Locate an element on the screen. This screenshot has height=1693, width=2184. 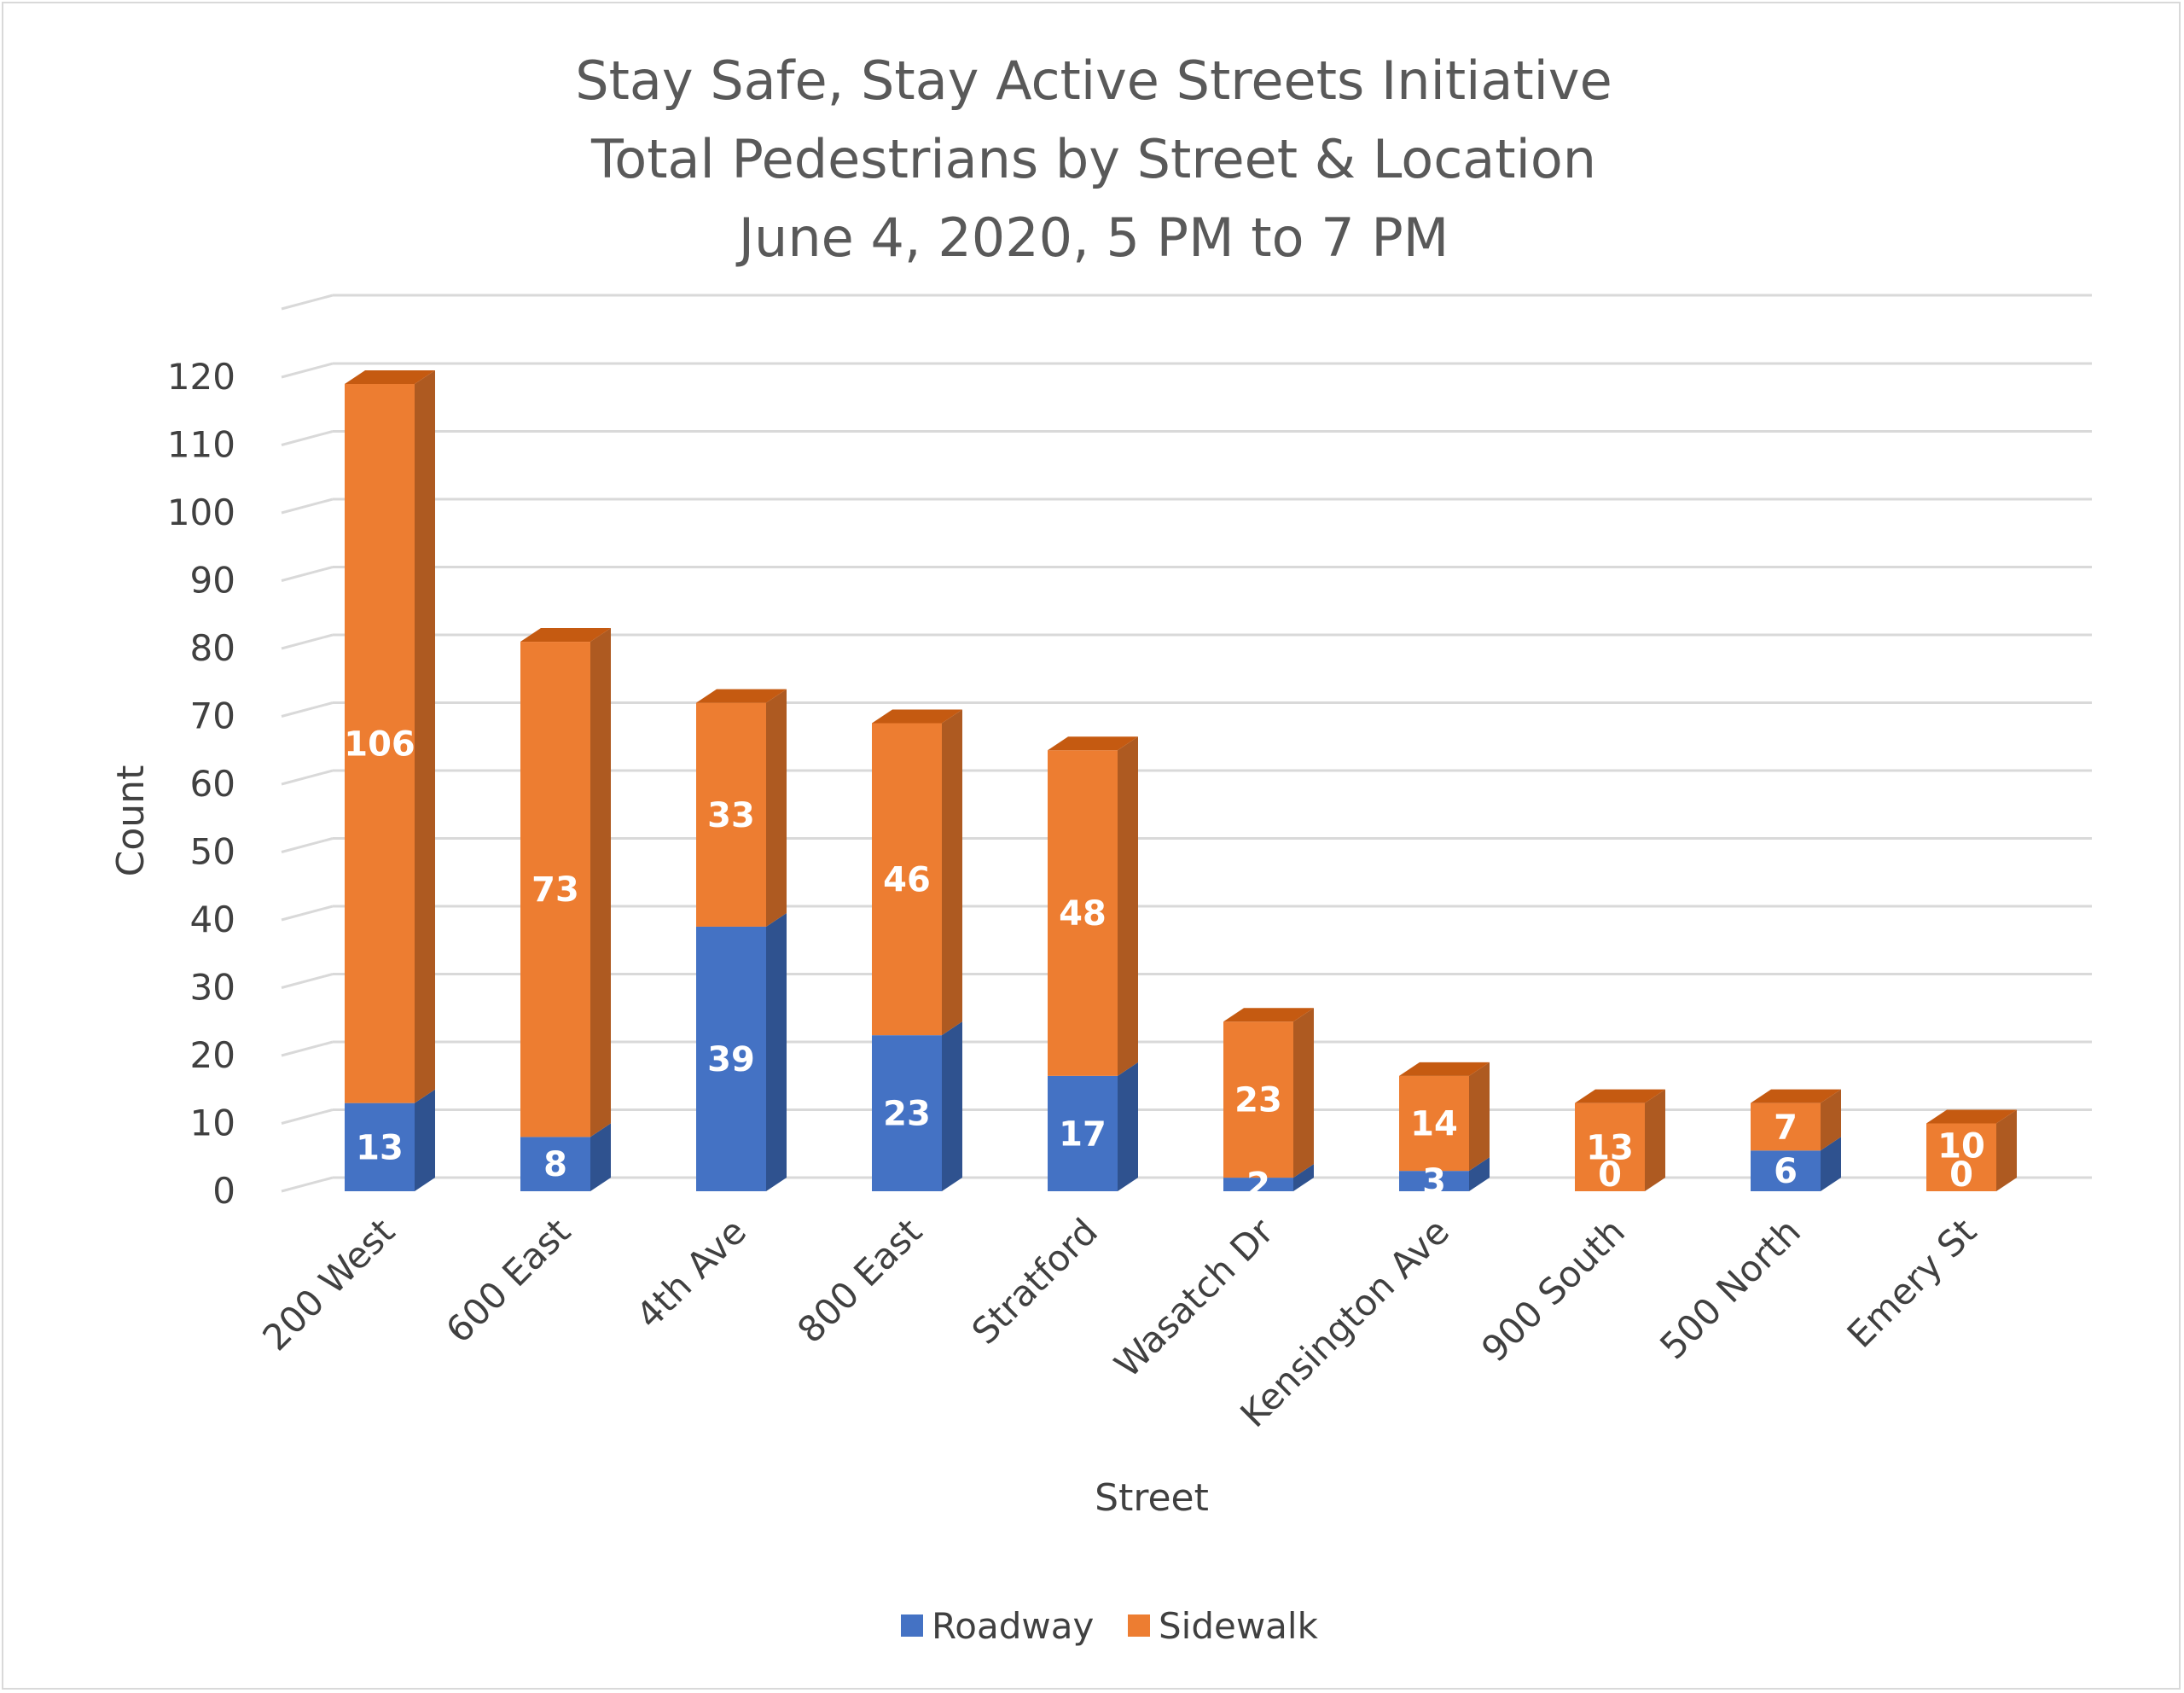
y-tick-label-30: 30 is located at coordinates (213, 988).